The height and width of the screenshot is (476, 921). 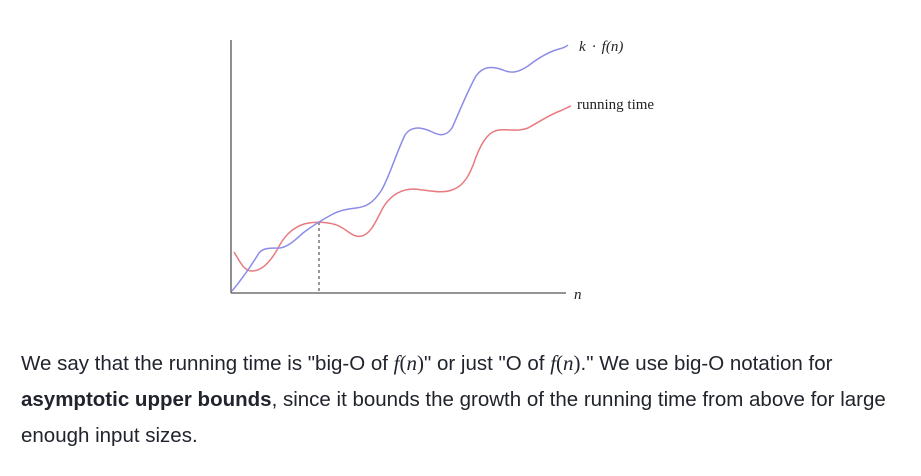 I want to click on label-upper-curve: k · f(n), so click(x=601, y=47).